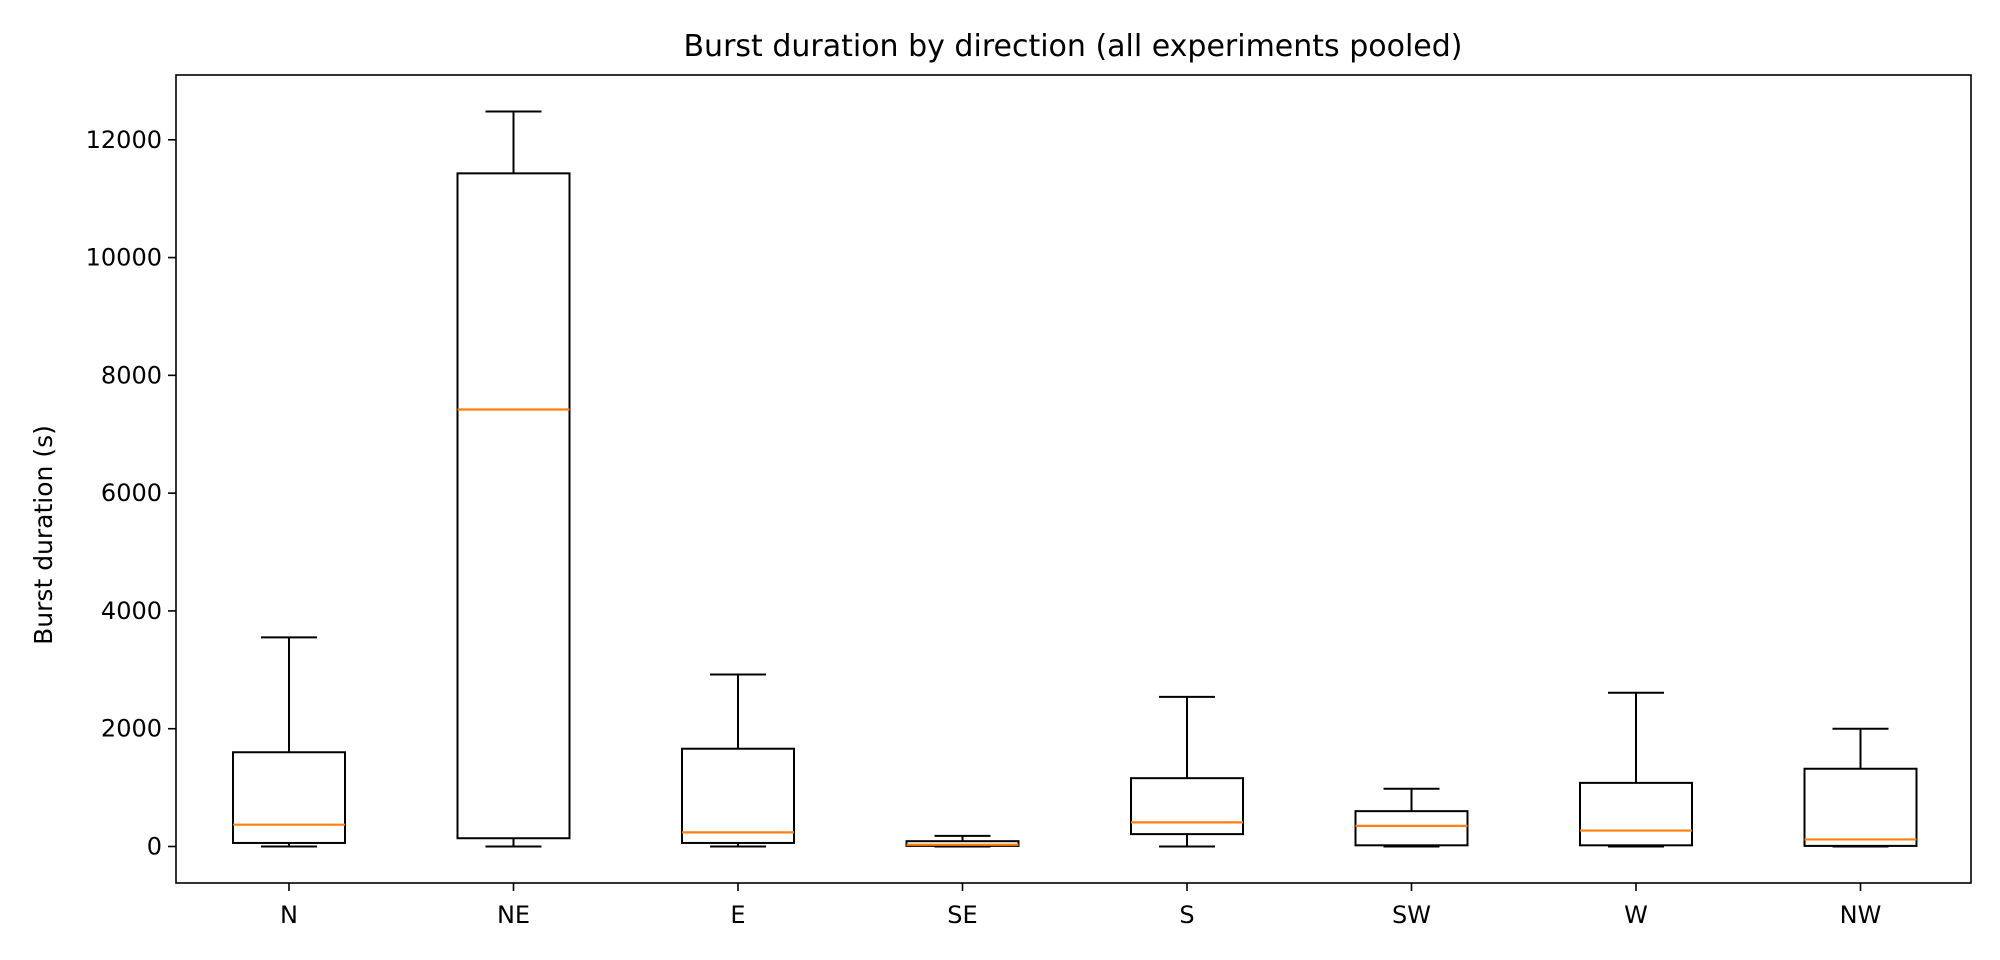  I want to click on y-tick-label: 4000, so click(131, 611).